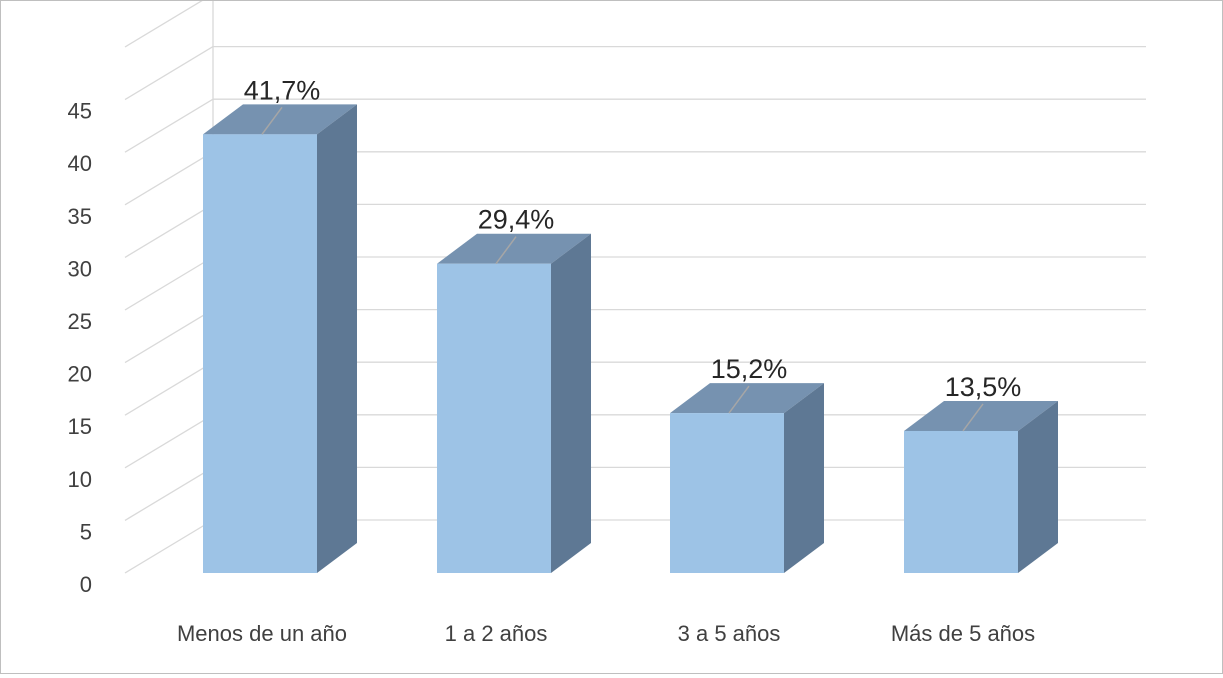 The width and height of the screenshot is (1223, 678). What do you see at coordinates (80, 163) in the screenshot?
I see `y-tick-label: 40` at bounding box center [80, 163].